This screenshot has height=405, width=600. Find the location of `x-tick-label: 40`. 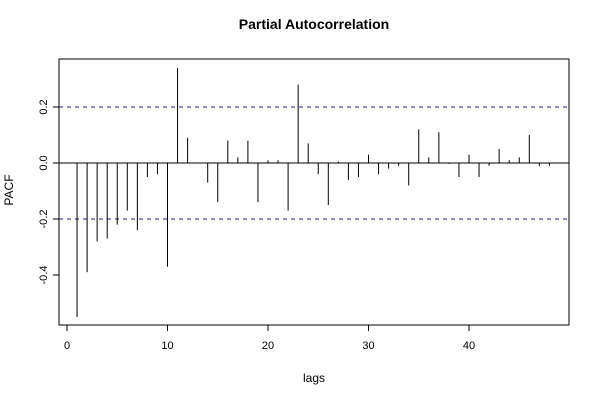

x-tick-label: 40 is located at coordinates (469, 346).